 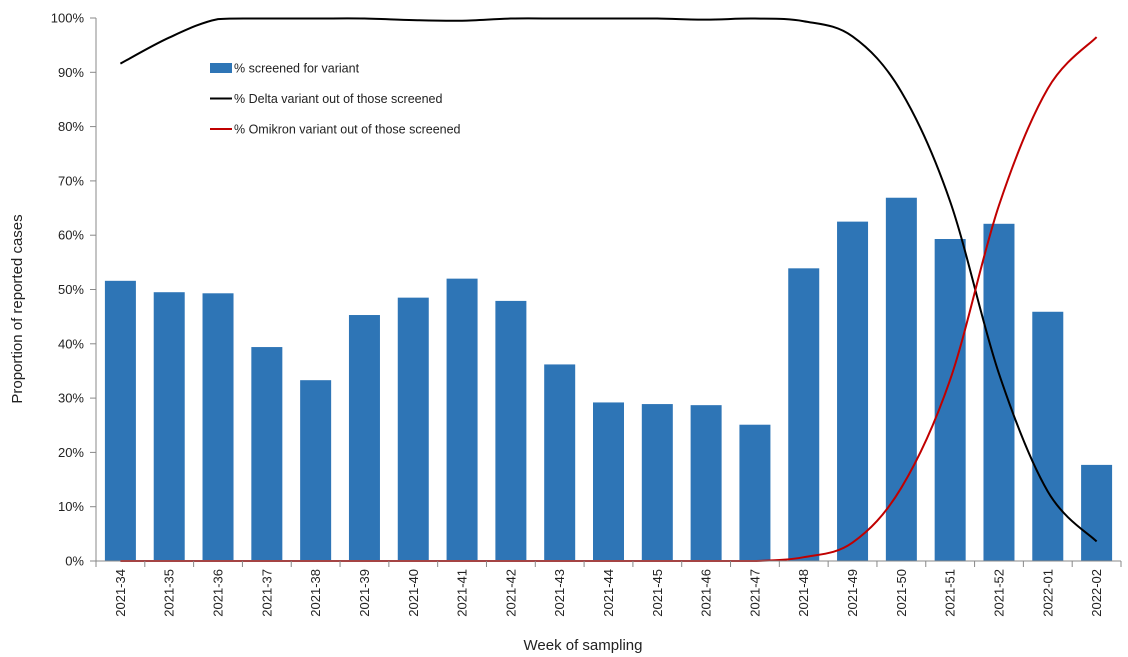 What do you see at coordinates (71, 126) in the screenshot?
I see `y-tick-label: 80%` at bounding box center [71, 126].